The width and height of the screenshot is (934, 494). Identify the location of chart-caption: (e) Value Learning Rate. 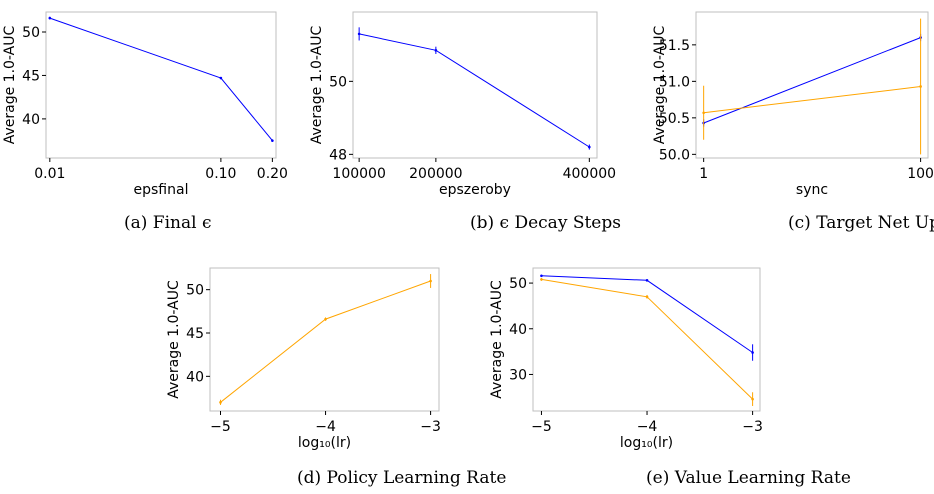
(748, 478).